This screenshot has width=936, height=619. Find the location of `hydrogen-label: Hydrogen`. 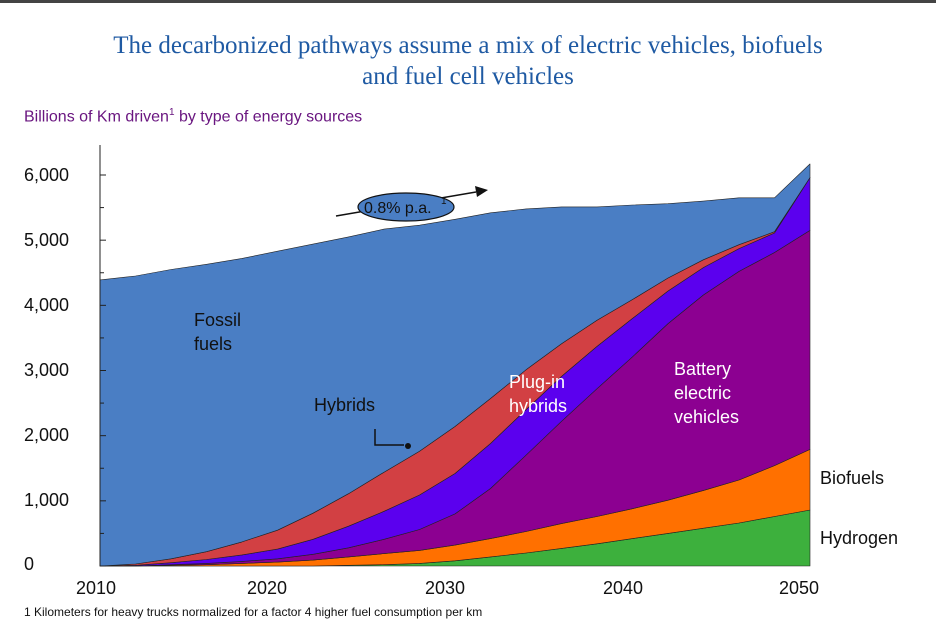

hydrogen-label: Hydrogen is located at coordinates (859, 538).